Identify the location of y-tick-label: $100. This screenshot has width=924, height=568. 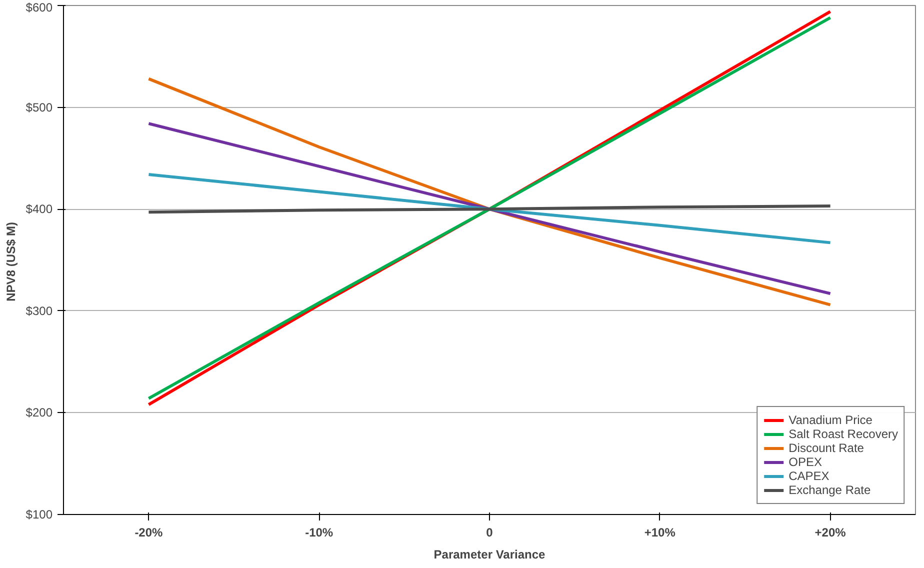
(39, 515).